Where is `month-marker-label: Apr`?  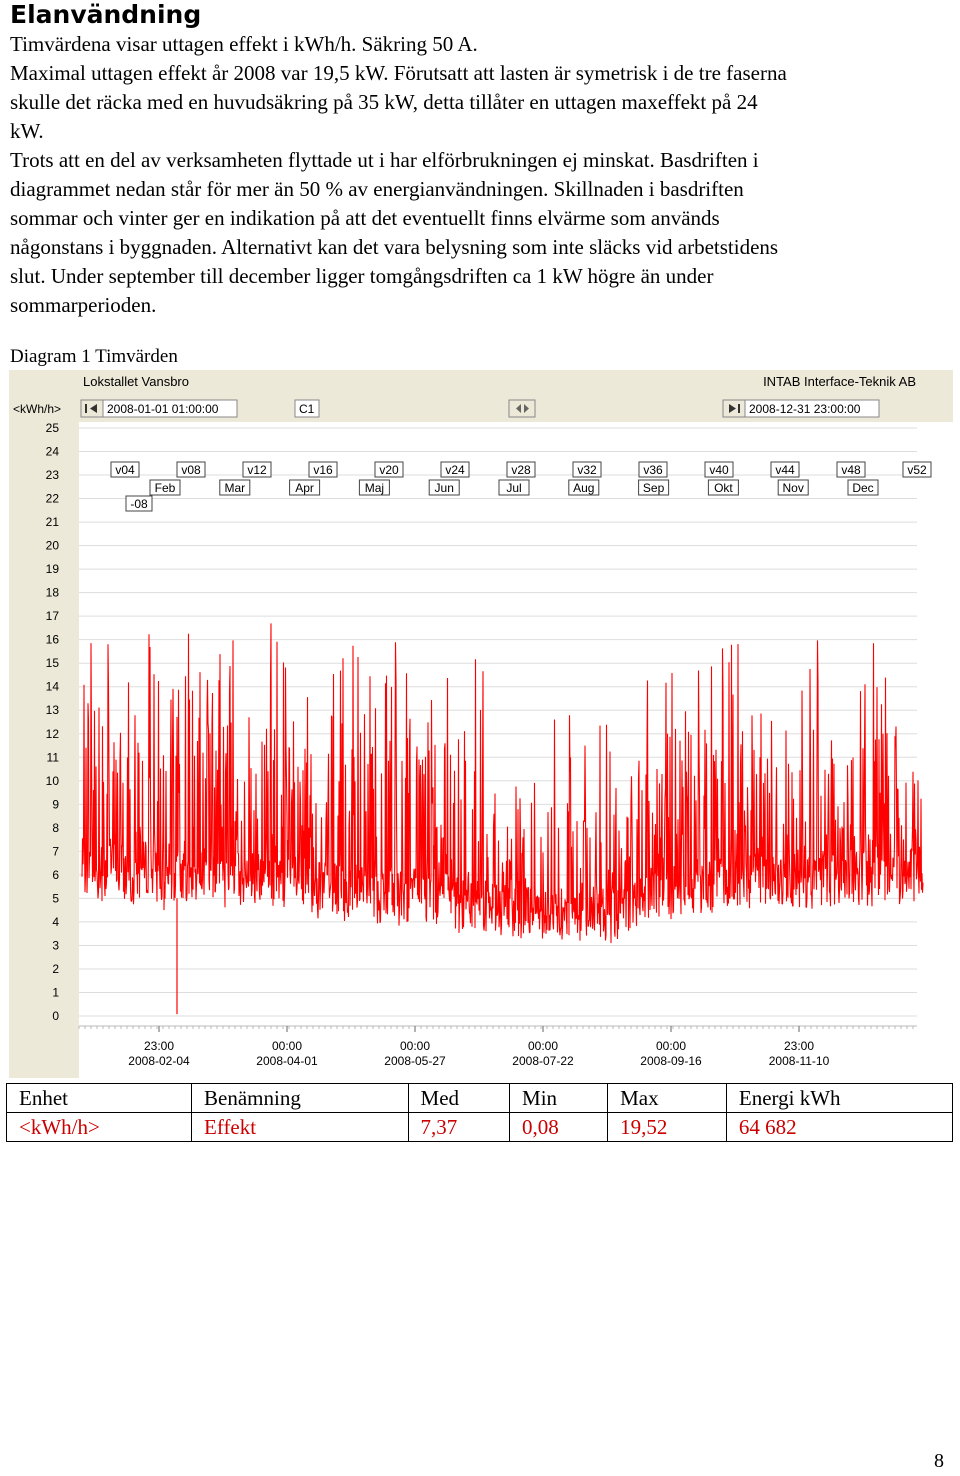 month-marker-label: Apr is located at coordinates (304, 488).